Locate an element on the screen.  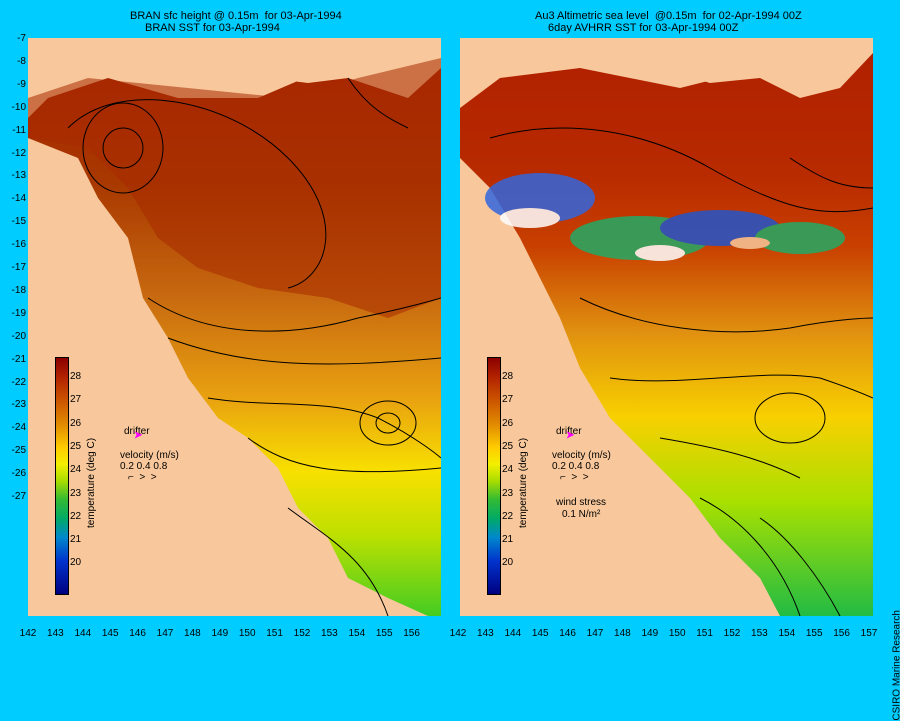
y-tick-label: -21 is located at coordinates (18, 359).